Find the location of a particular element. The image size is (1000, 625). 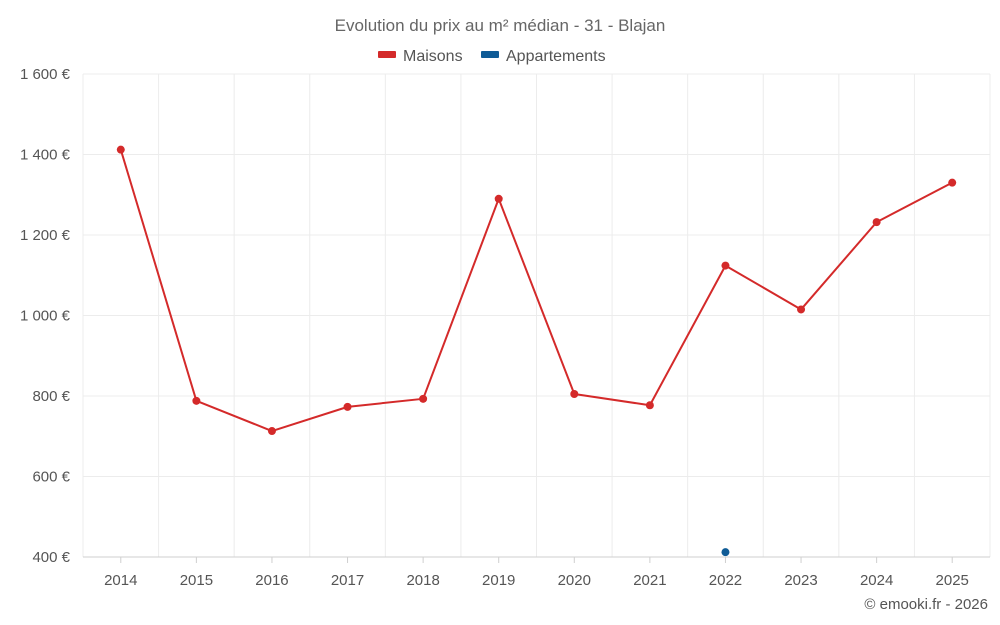

x-tick-label: 2021 is located at coordinates (649, 580).